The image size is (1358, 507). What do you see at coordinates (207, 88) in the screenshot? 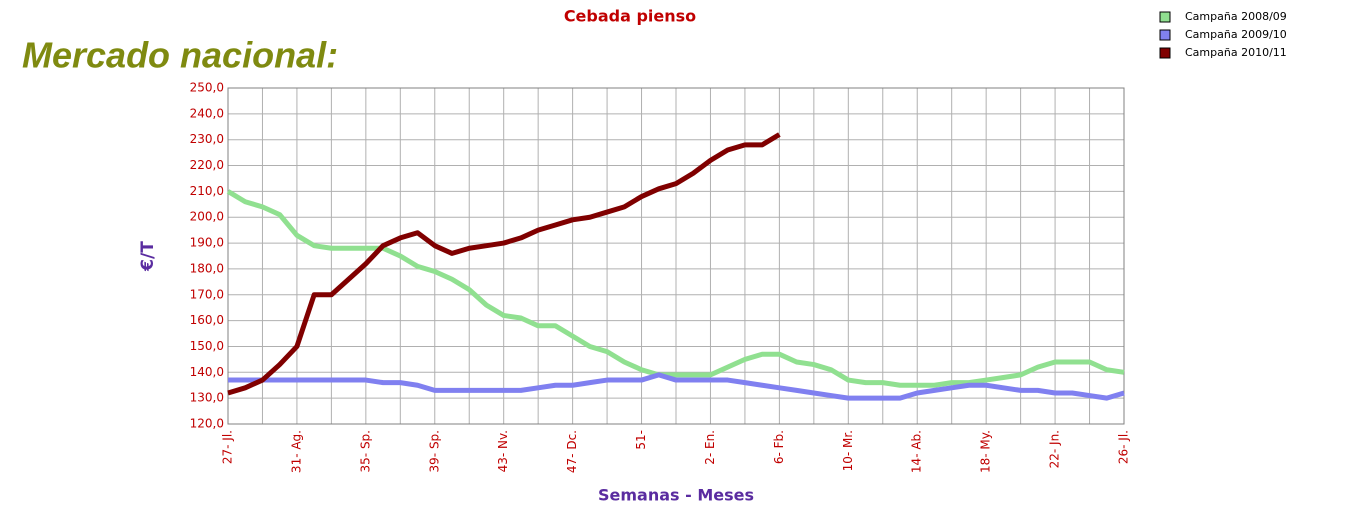
I see `y-tick-label: 250,0` at bounding box center [207, 88].